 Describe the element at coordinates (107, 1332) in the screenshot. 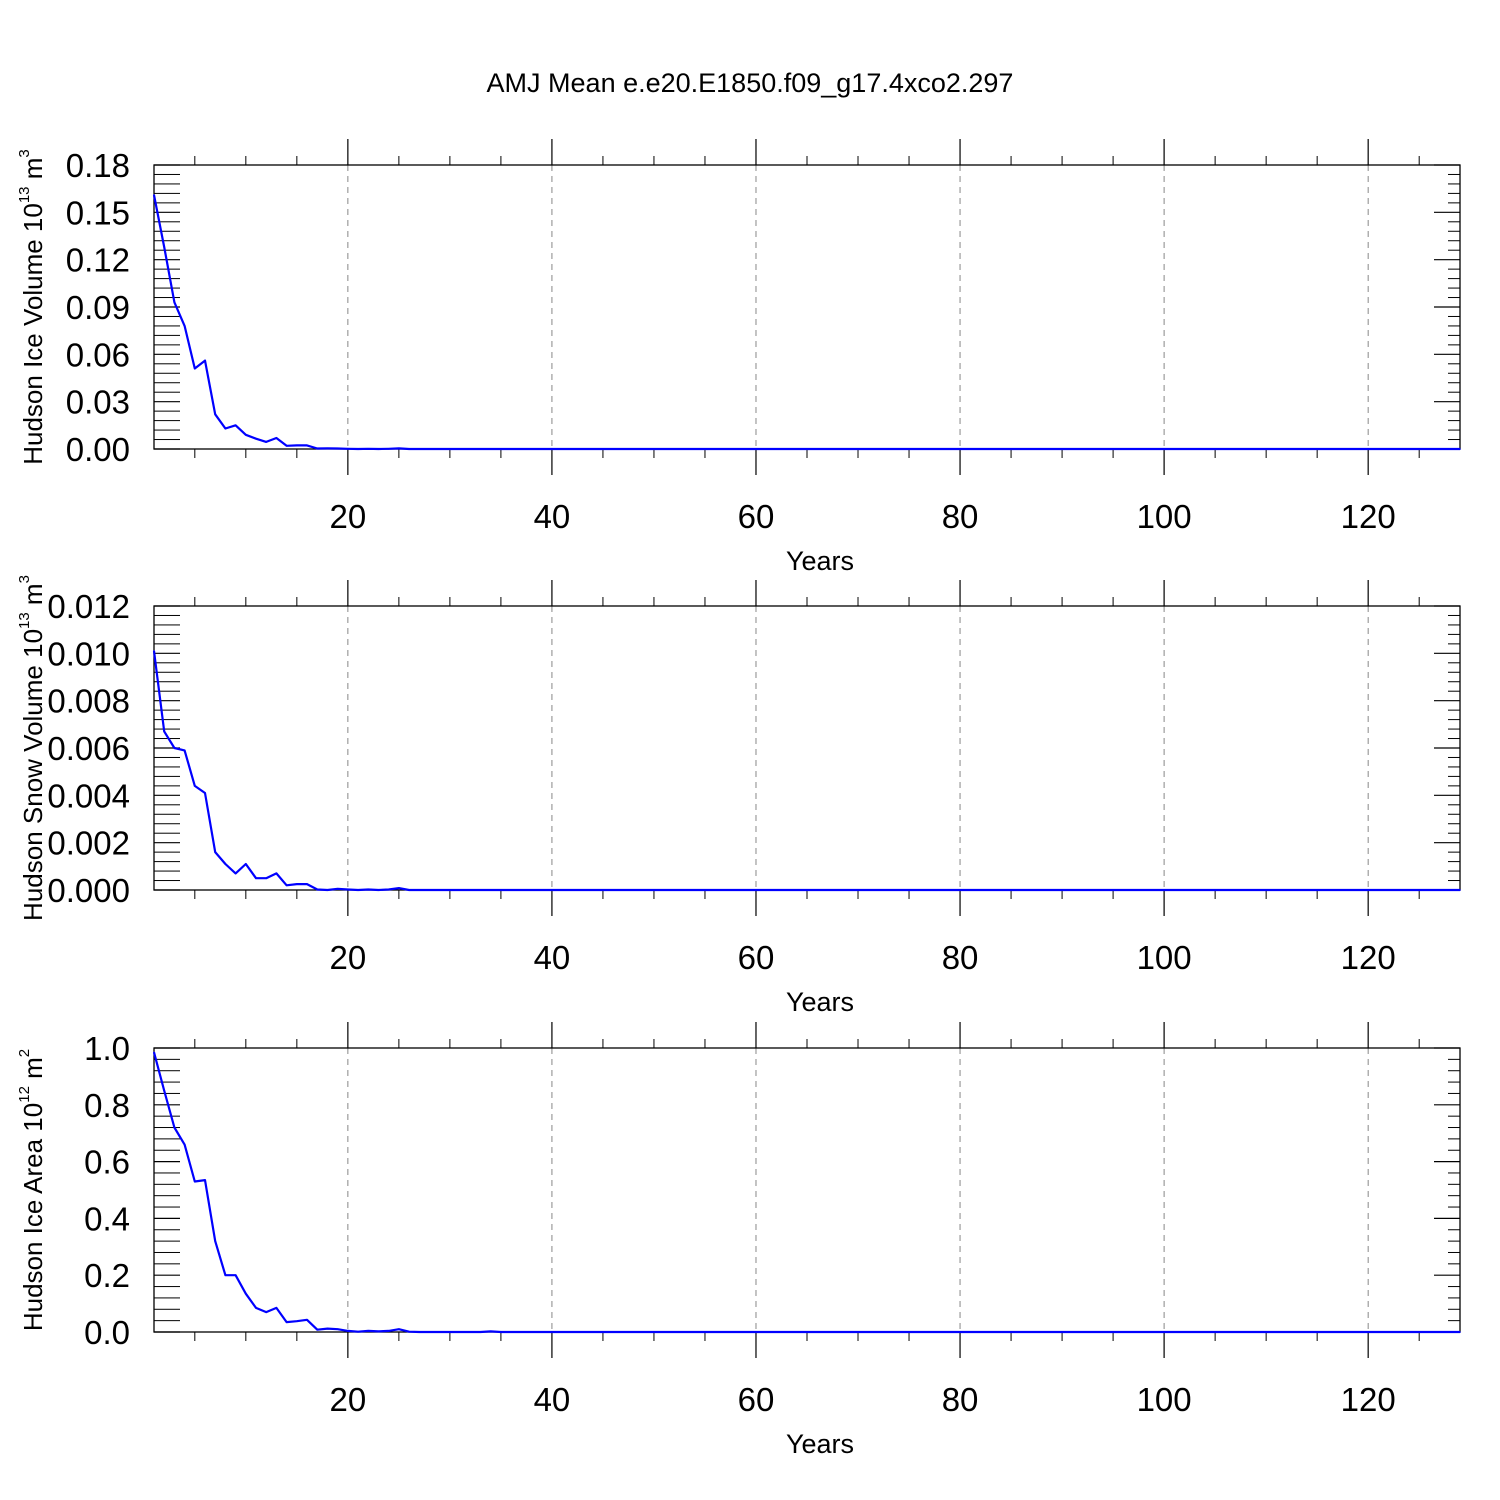

I see `y-tick-label: 0.0` at that location.